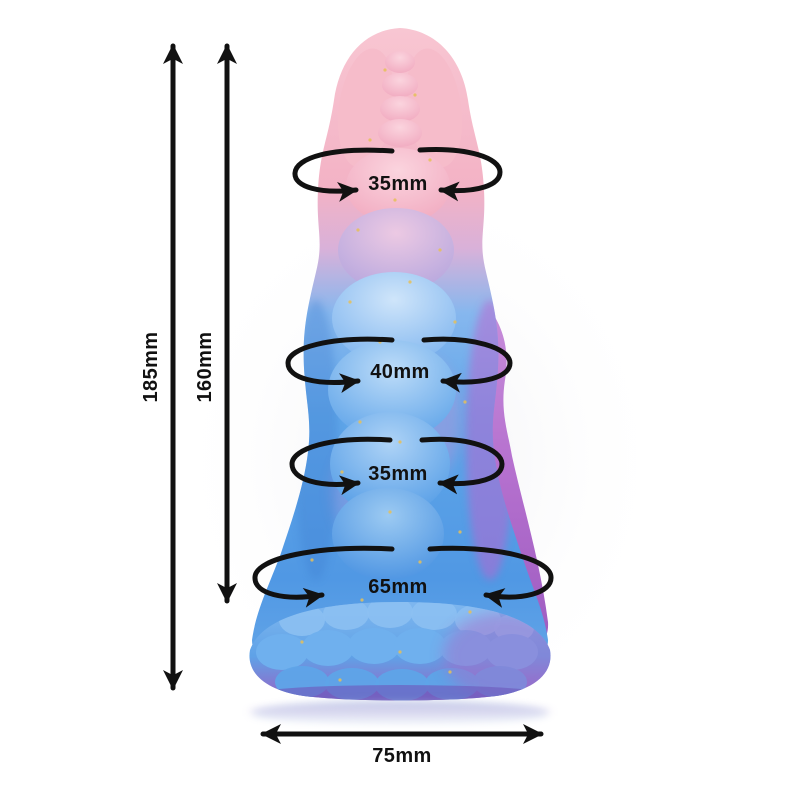  What do you see at coordinates (400, 651) in the screenshot?
I see `product-base` at bounding box center [400, 651].